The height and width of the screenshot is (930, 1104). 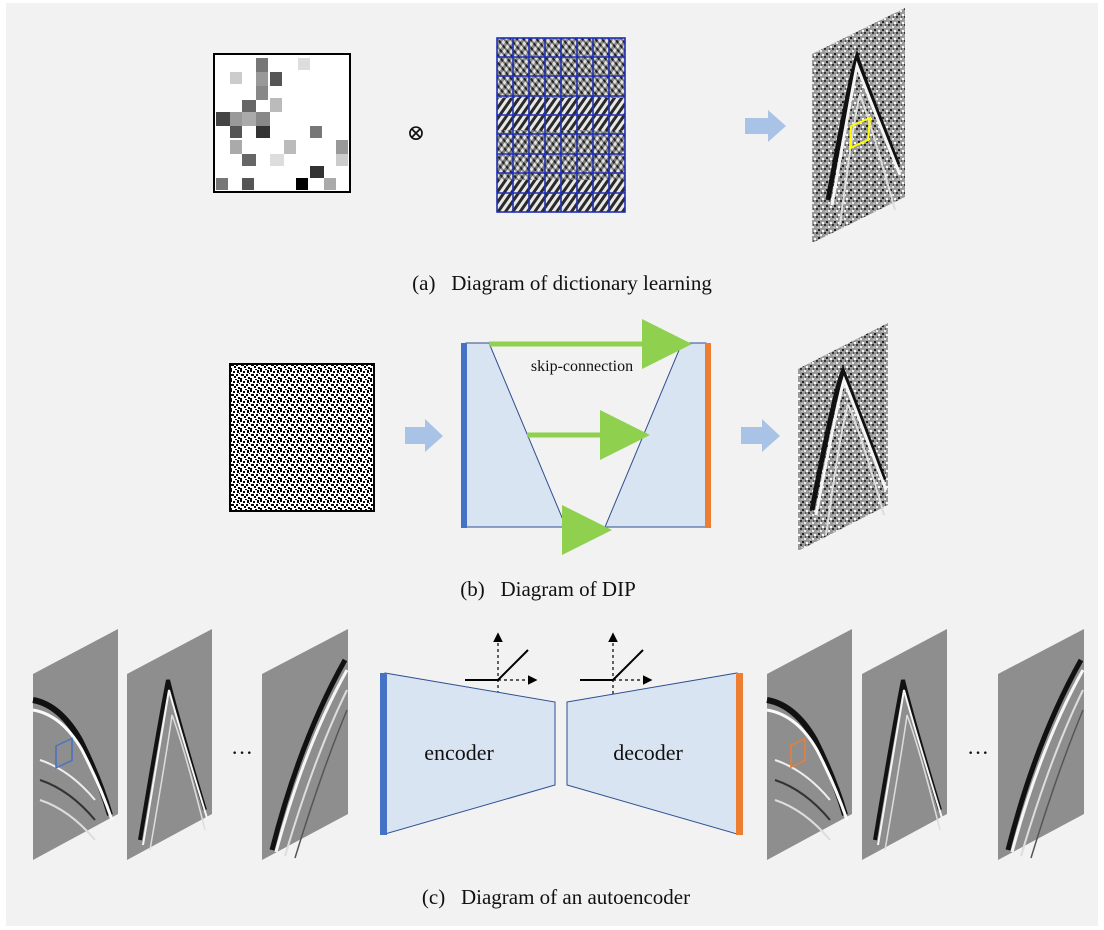 I want to click on ellipsis-output: ···, so click(x=978, y=752).